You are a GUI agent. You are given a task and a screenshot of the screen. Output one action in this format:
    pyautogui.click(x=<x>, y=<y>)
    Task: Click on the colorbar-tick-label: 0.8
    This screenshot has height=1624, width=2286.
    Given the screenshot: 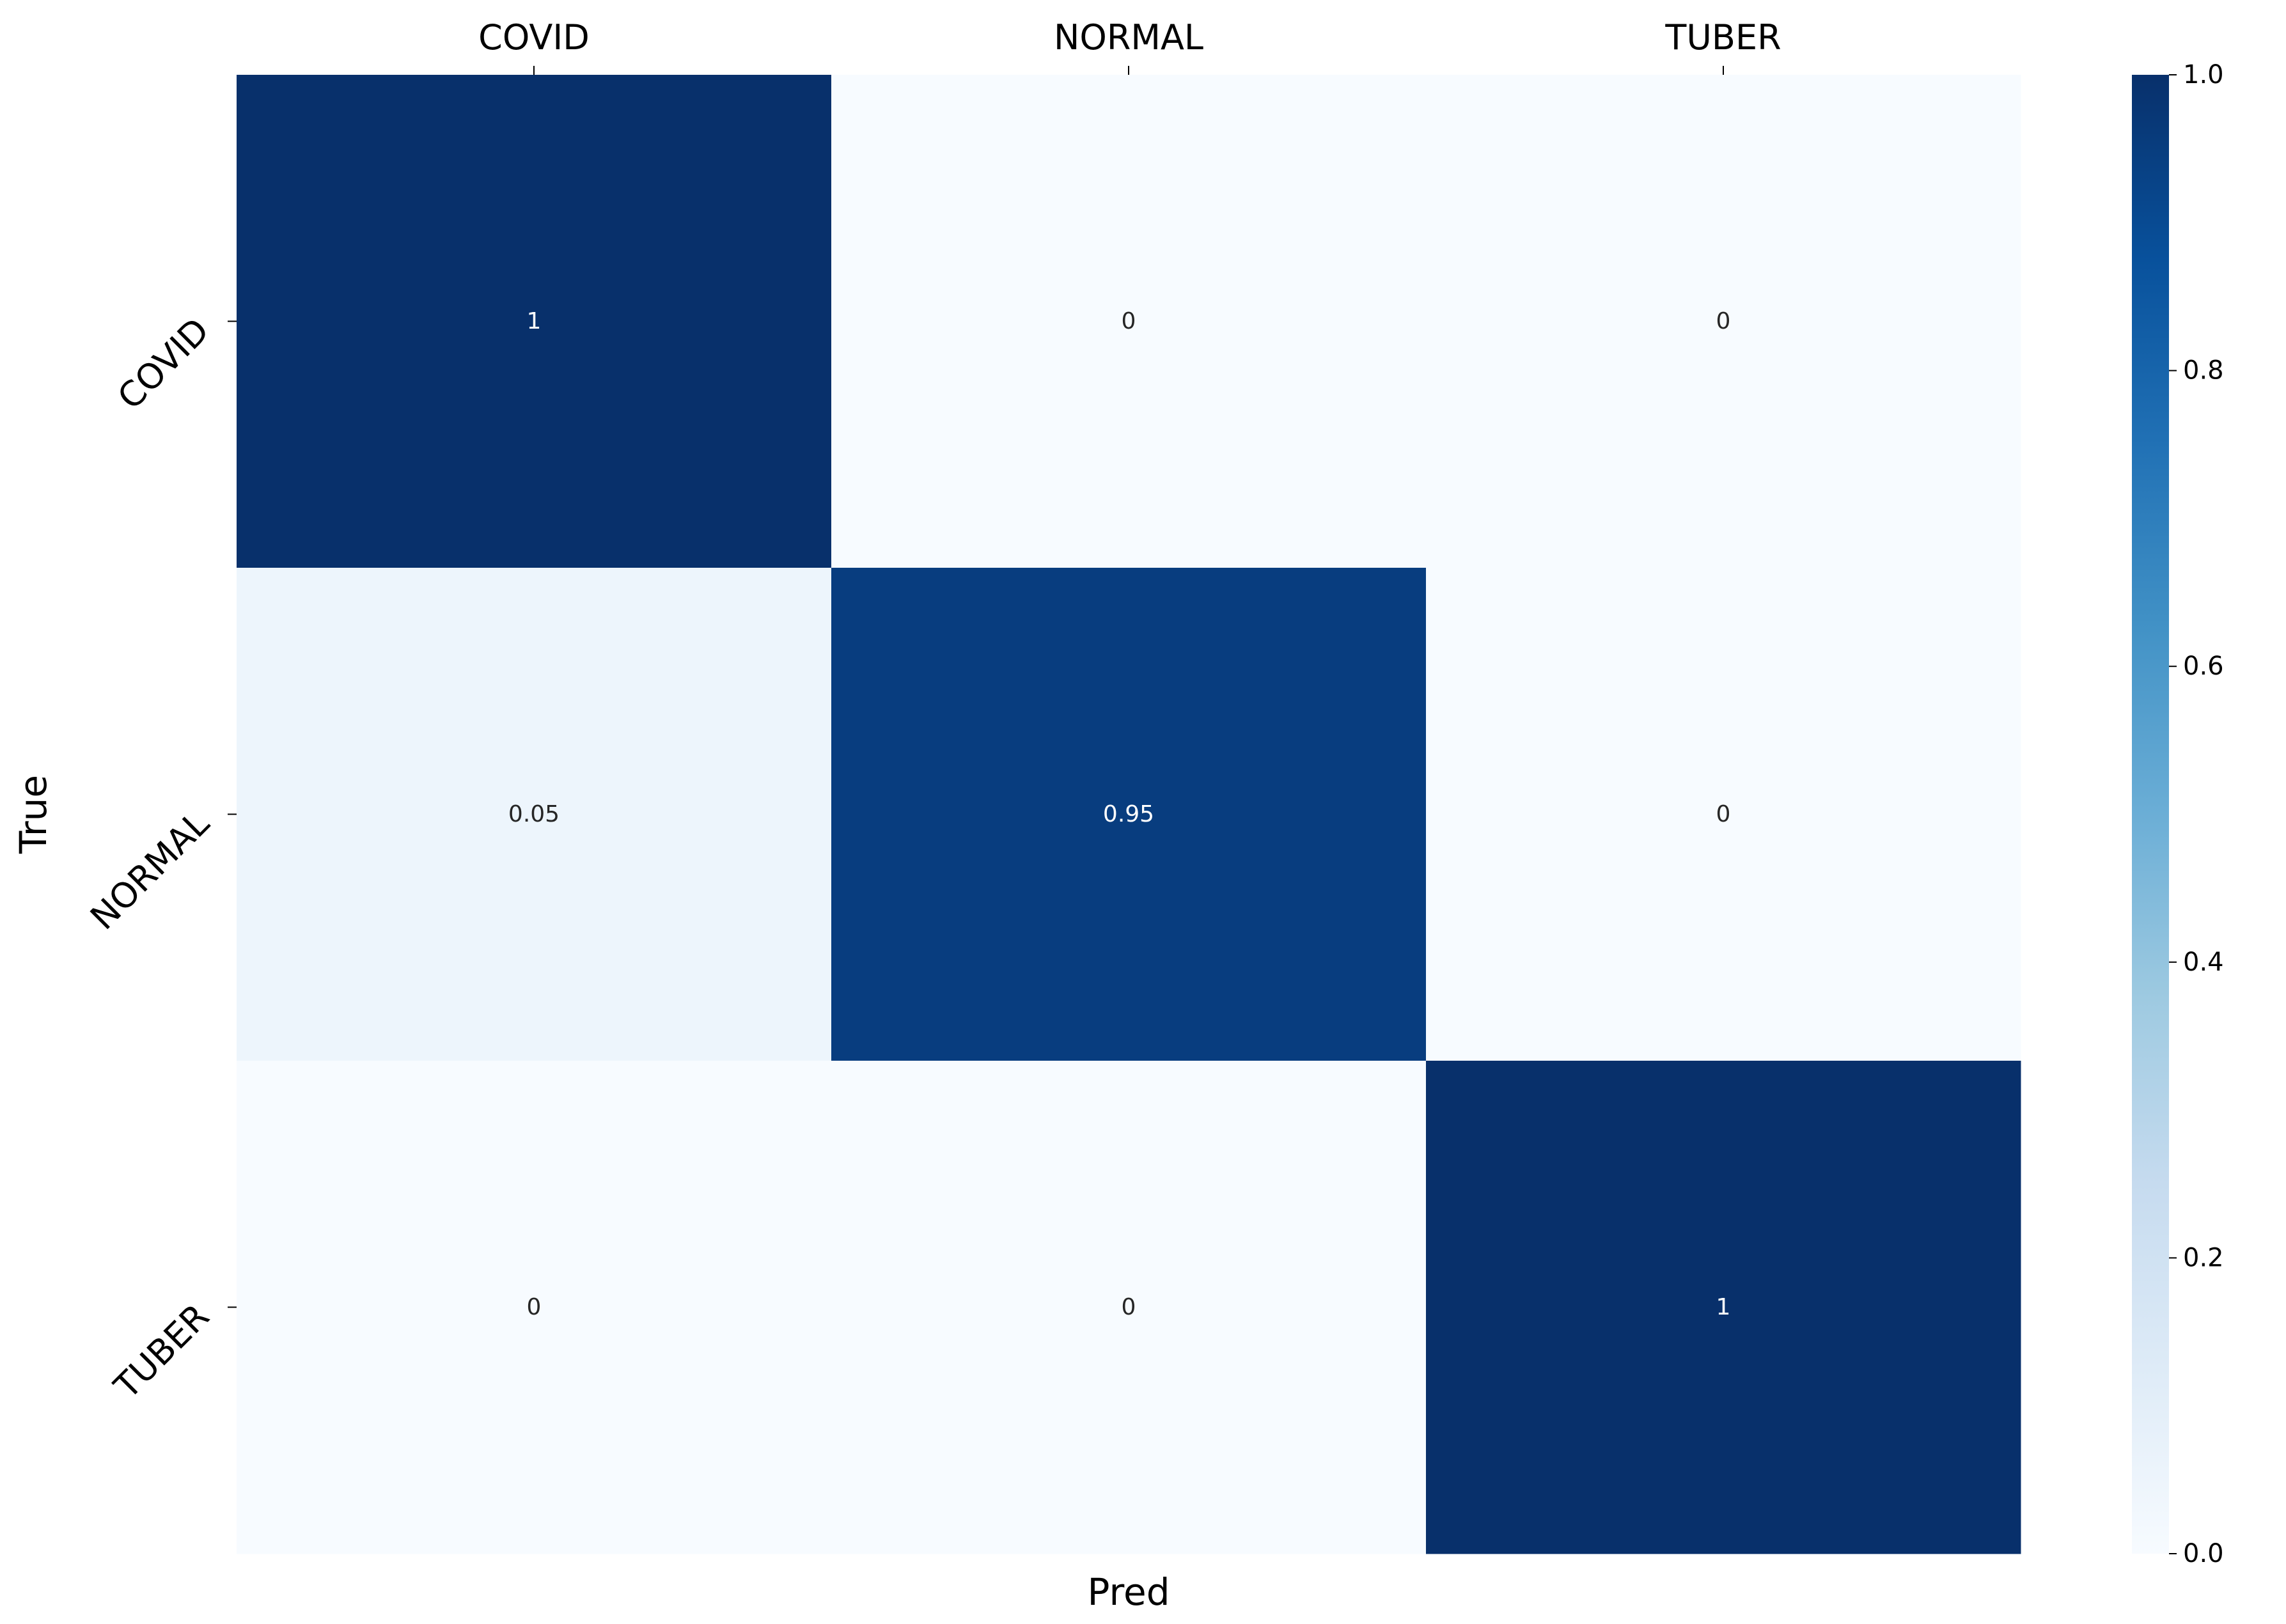 What is the action you would take?
    pyautogui.click(x=2203, y=371)
    